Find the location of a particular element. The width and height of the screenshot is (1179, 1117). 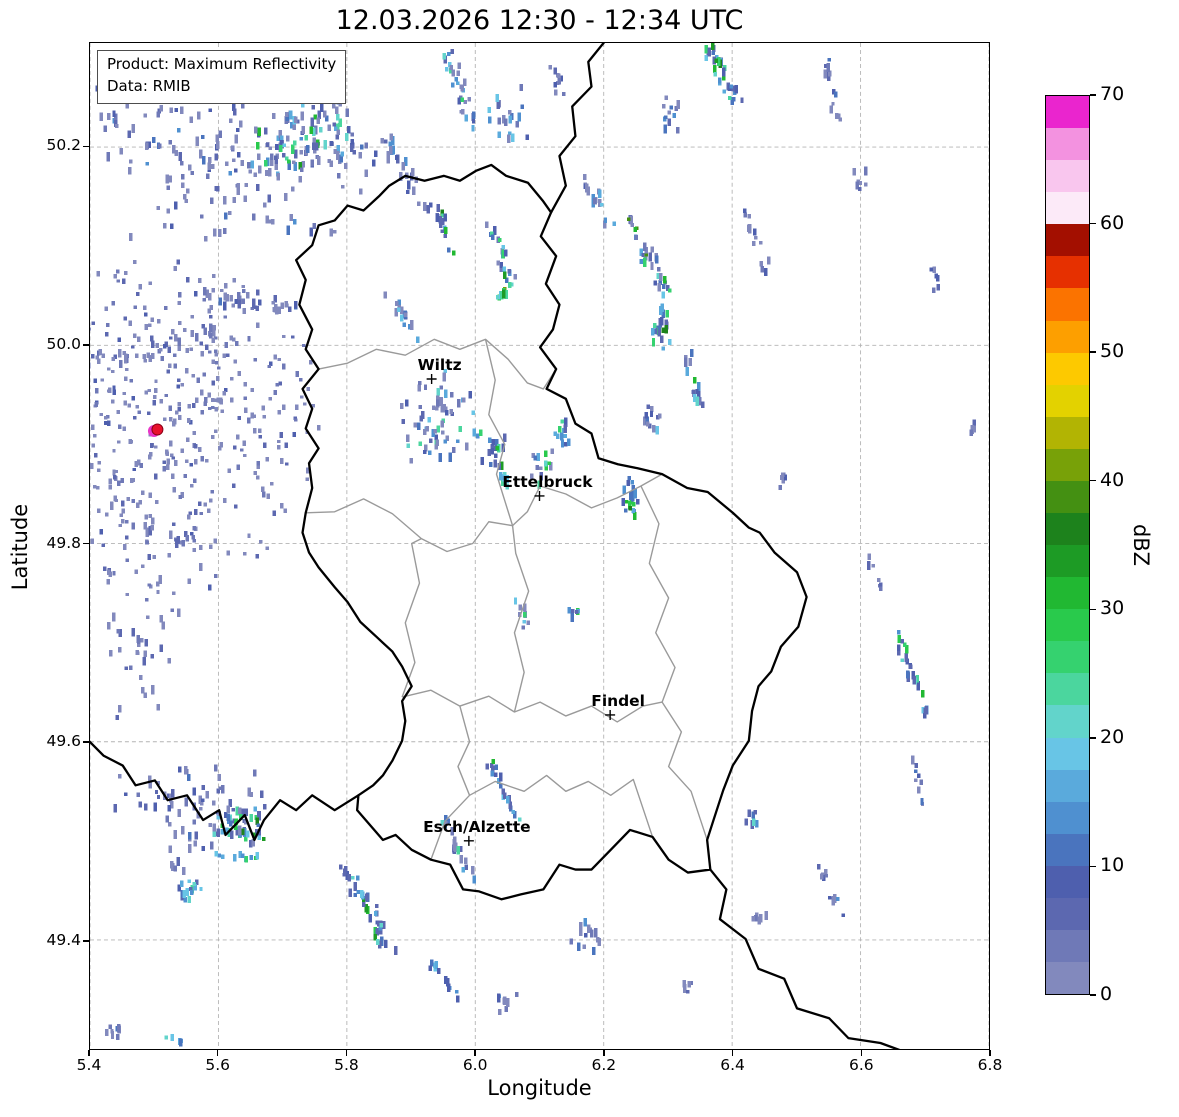

city-label: Findel is located at coordinates (618, 701).